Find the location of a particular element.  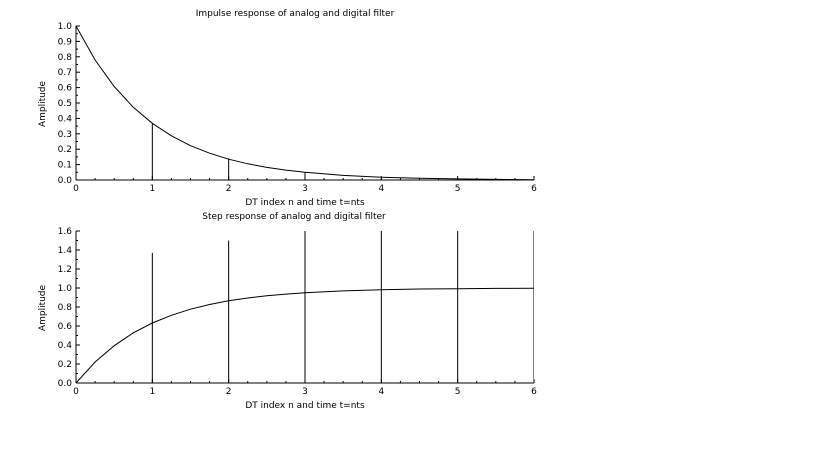

y-tick-label: 1.6 is located at coordinates (65, 232).